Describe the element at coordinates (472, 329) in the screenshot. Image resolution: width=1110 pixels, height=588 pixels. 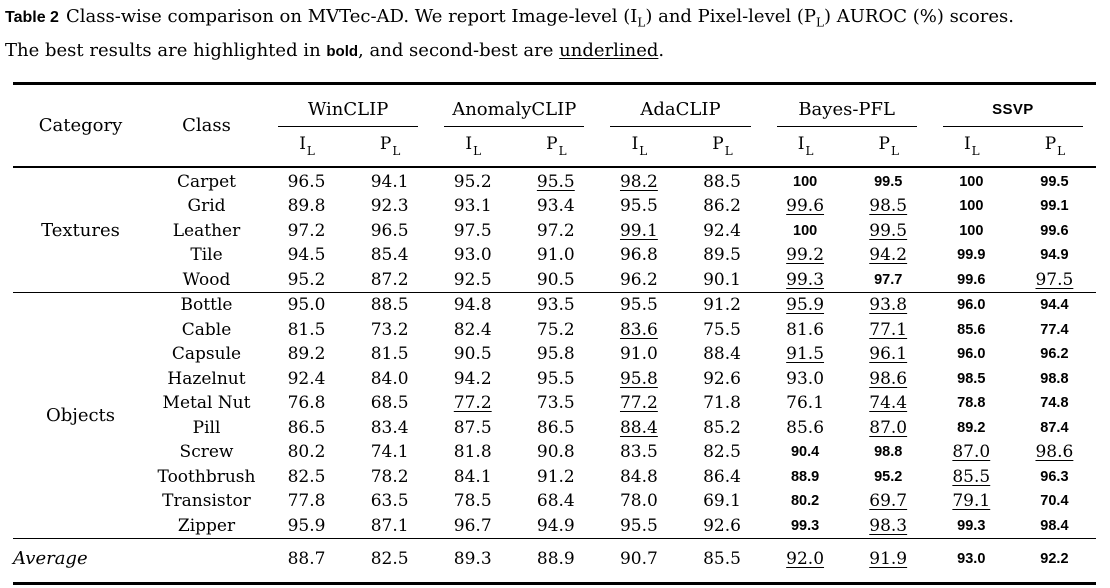
I see `value-cell: 82.4` at that location.